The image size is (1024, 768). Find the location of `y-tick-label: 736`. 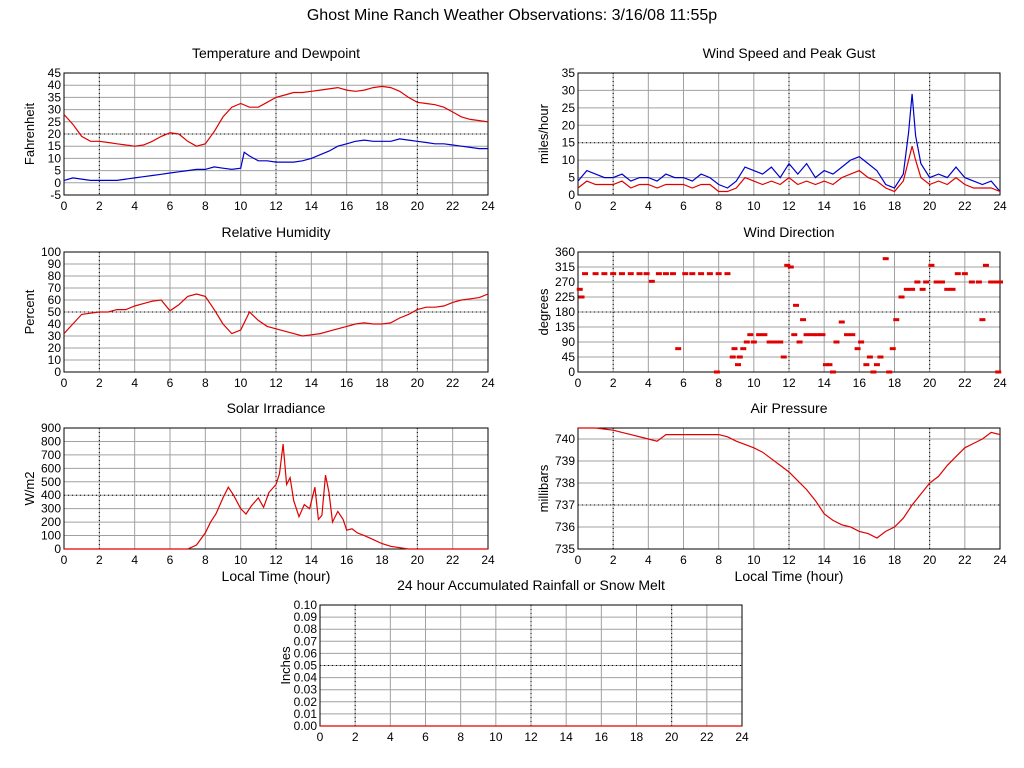

y-tick-label: 736 is located at coordinates (565, 527).